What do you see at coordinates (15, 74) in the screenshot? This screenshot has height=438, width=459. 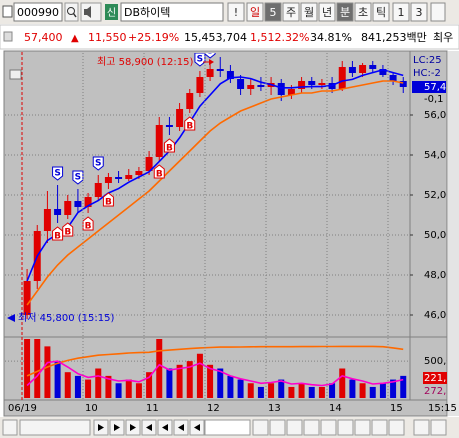 I see `chart-icon` at bounding box center [15, 74].